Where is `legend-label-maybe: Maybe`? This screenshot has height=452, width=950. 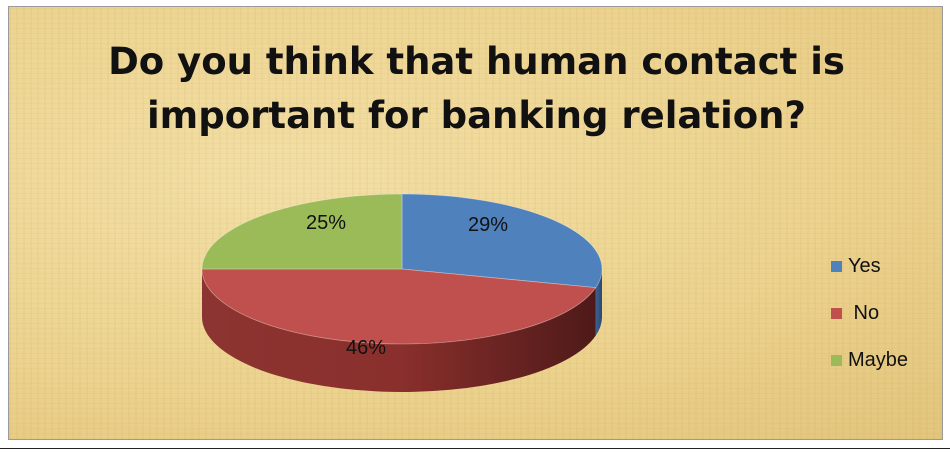
legend-label-maybe: Maybe is located at coordinates (878, 360).